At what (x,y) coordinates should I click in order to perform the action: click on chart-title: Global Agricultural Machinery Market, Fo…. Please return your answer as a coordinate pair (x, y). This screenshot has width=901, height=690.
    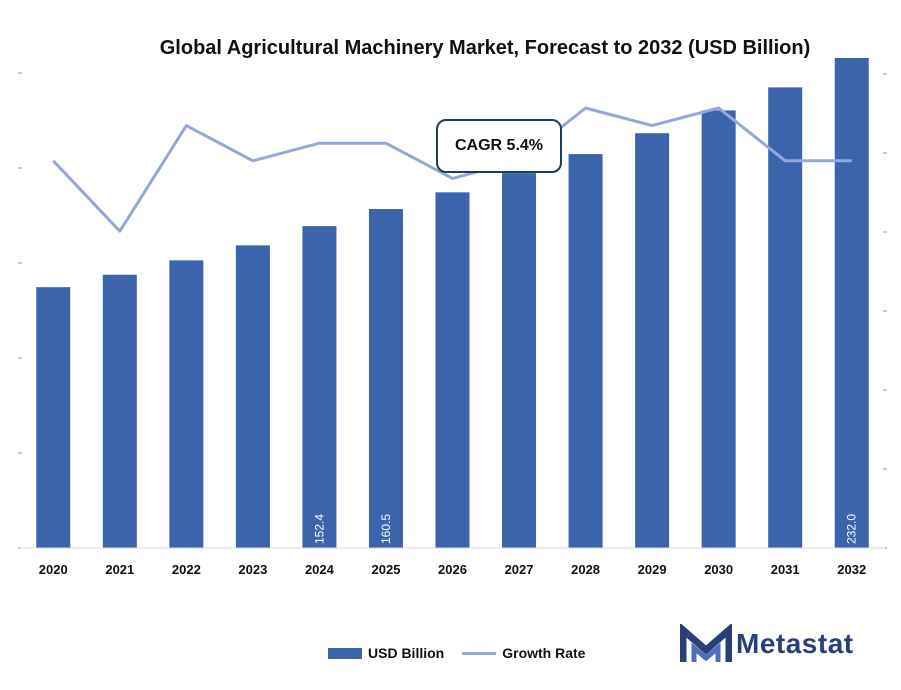
    Looking at the image, I should click on (485, 48).